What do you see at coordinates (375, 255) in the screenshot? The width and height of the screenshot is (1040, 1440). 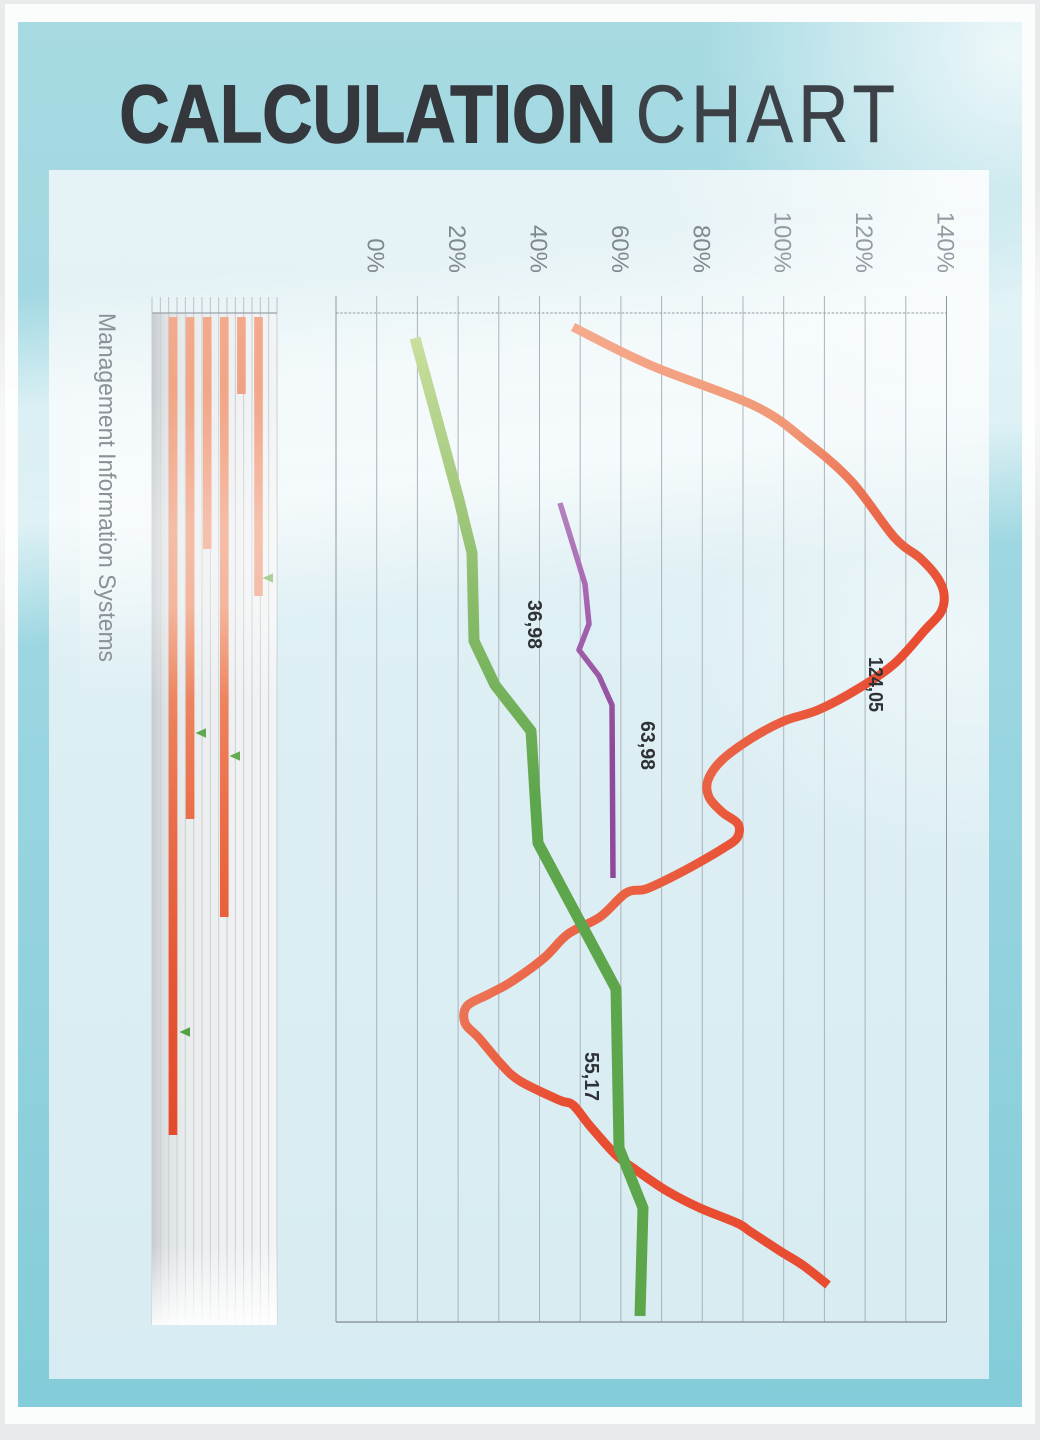 I see `svg-text: 0%` at bounding box center [375, 255].